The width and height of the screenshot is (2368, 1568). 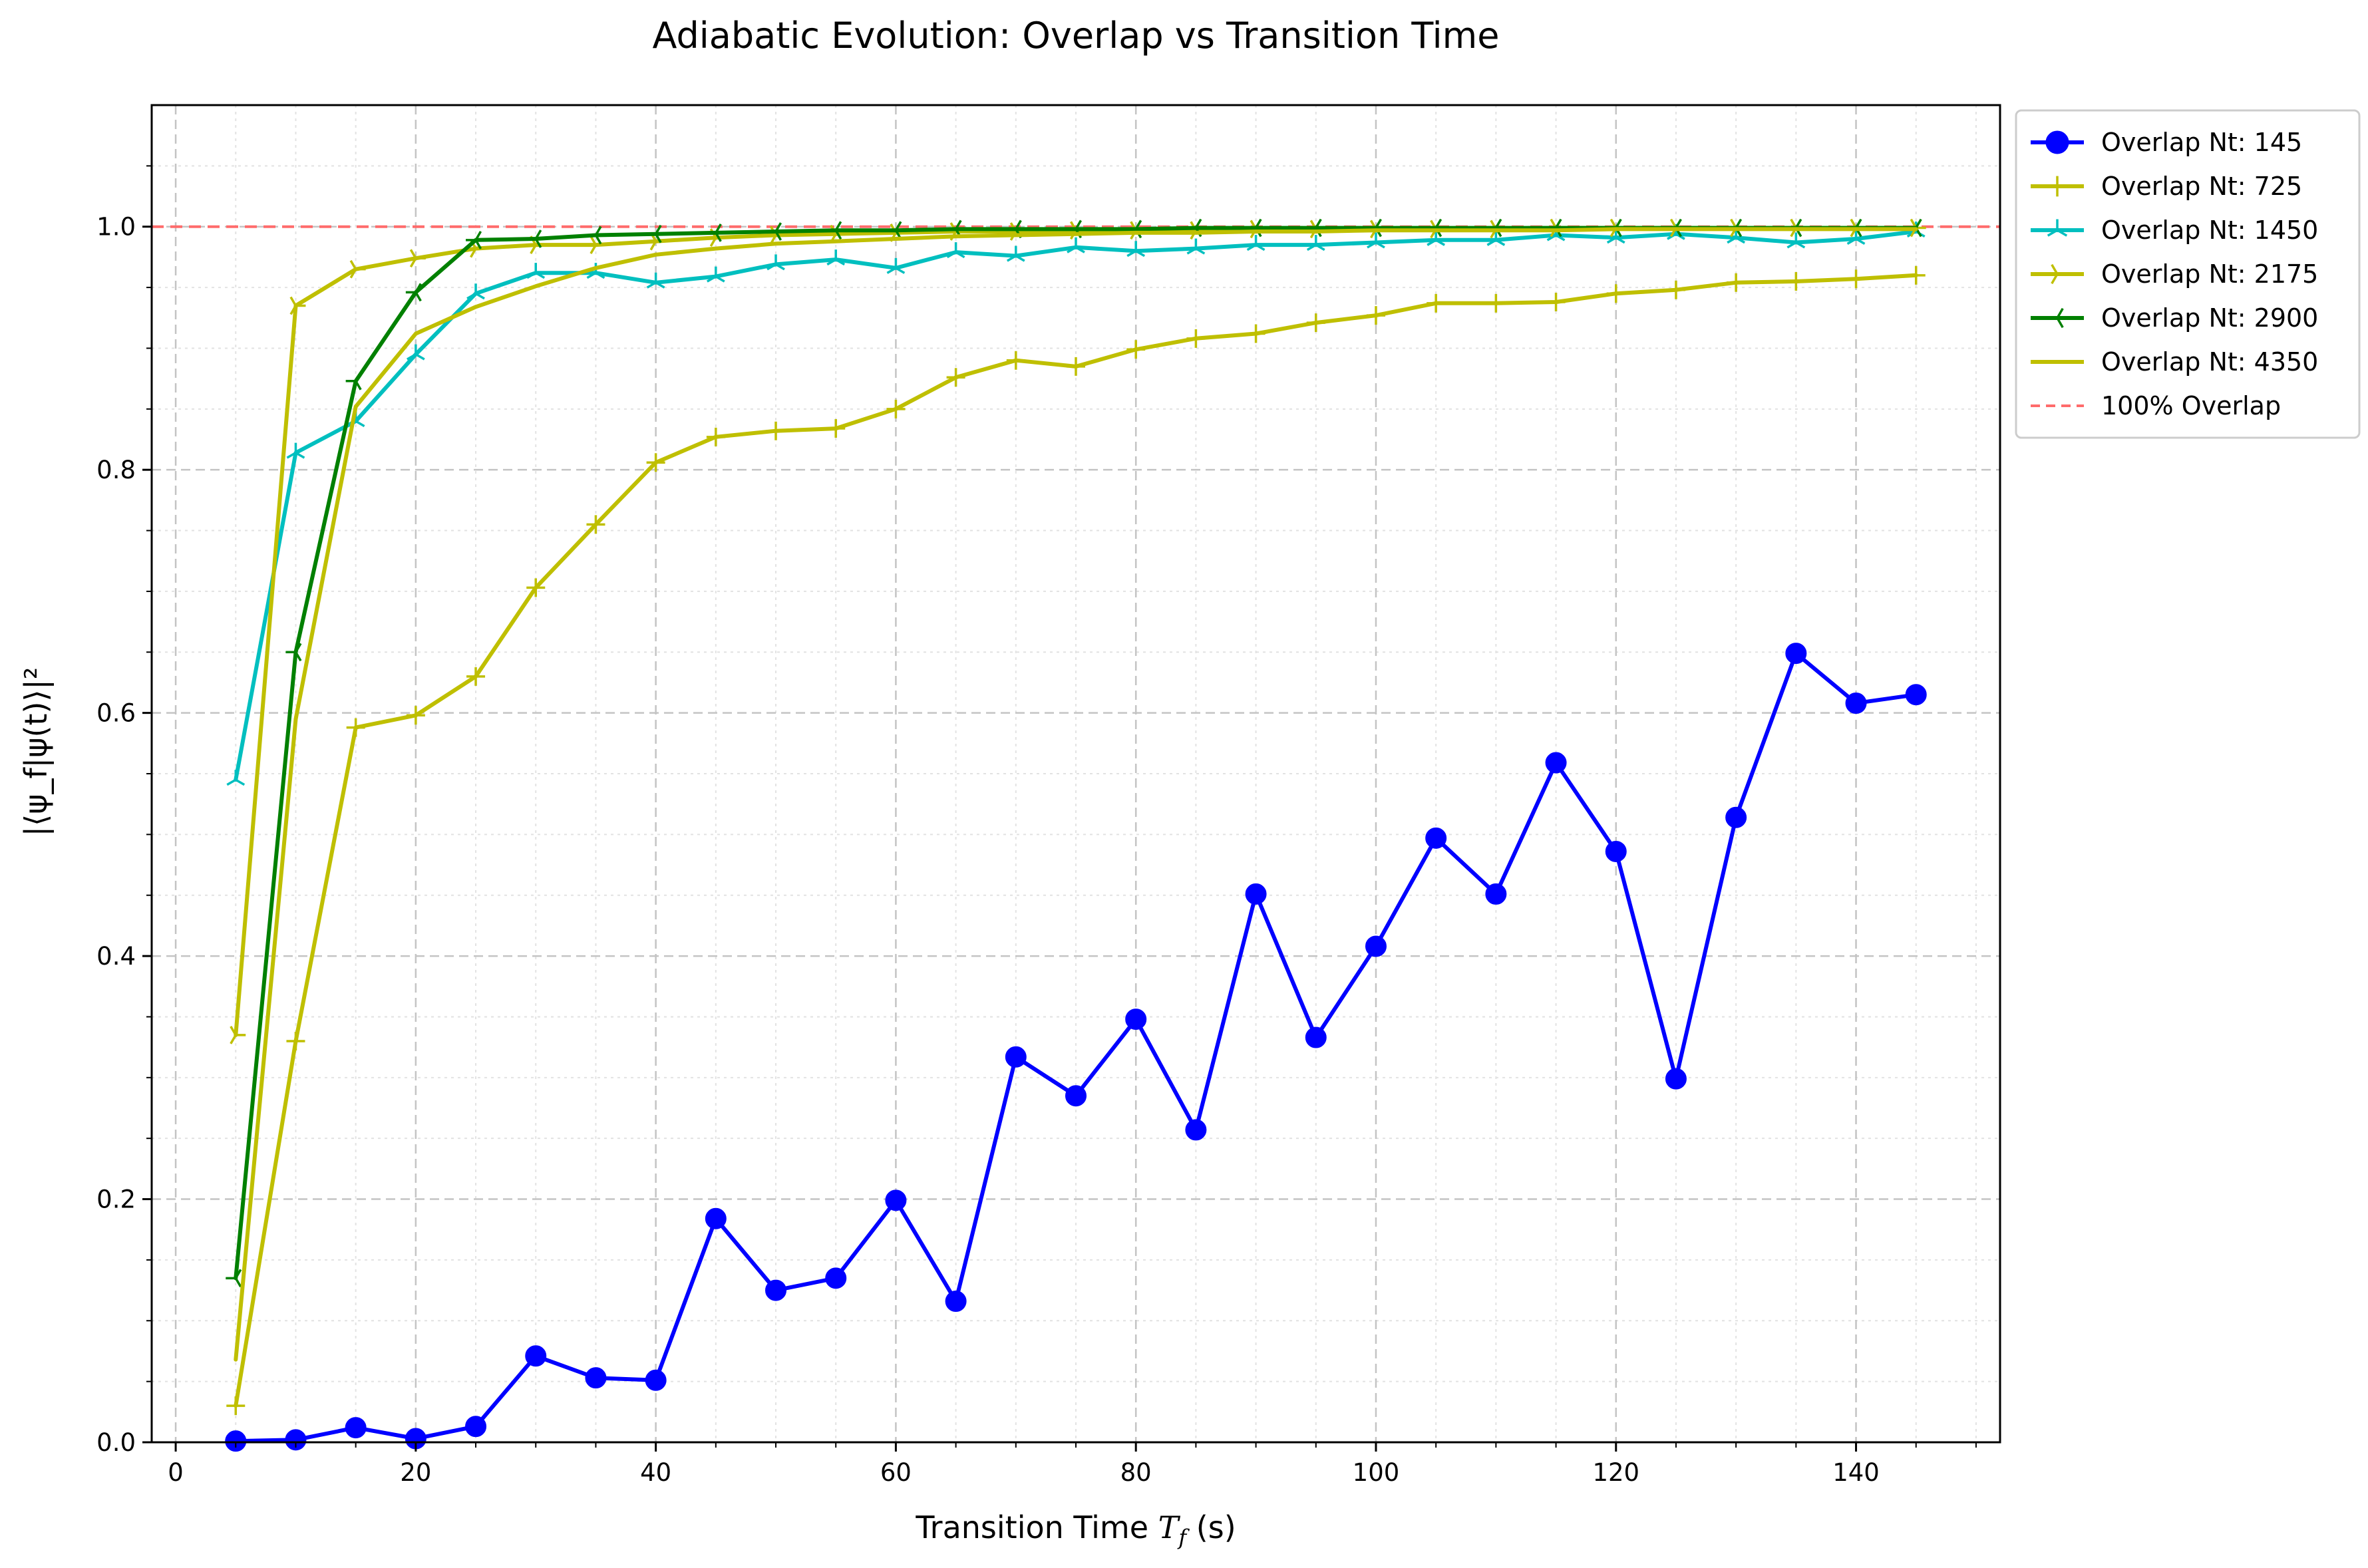 I want to click on y-tick-label: 1.0, so click(x=116, y=227).